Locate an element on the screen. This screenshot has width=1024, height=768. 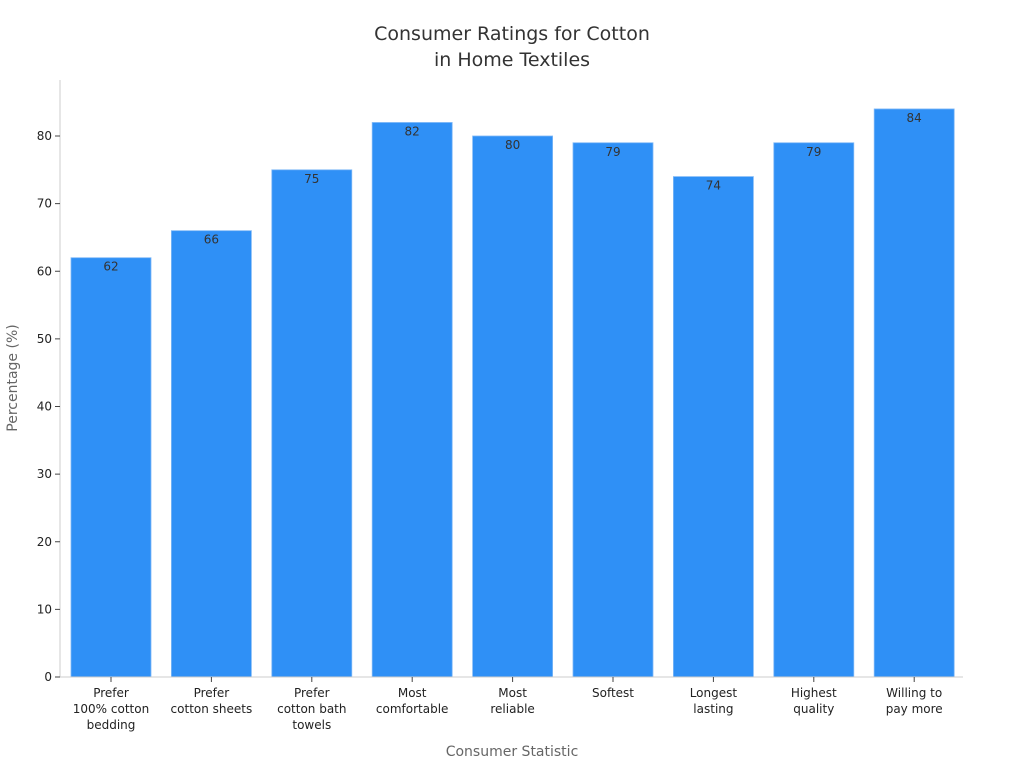
x-tick-label: Willing to is located at coordinates (914, 693).